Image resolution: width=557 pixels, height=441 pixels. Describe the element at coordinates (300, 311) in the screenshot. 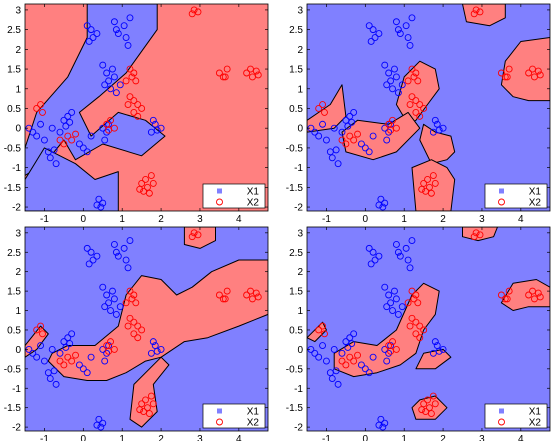

I see `y-tick-label: 1` at that location.